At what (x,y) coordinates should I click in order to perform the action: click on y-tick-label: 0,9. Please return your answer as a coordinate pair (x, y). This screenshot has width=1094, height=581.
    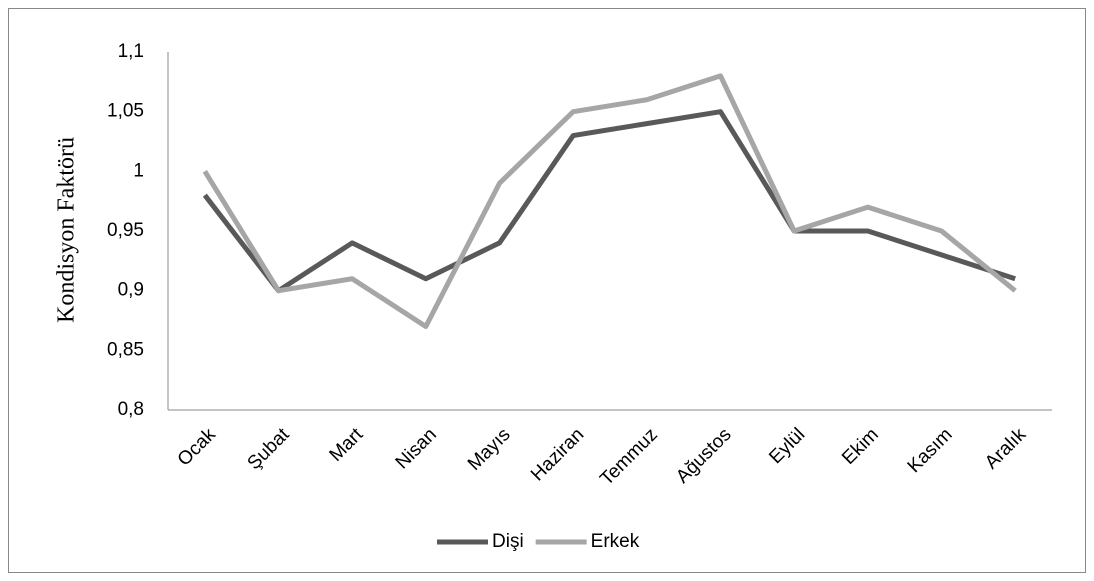
    Looking at the image, I should click on (131, 290).